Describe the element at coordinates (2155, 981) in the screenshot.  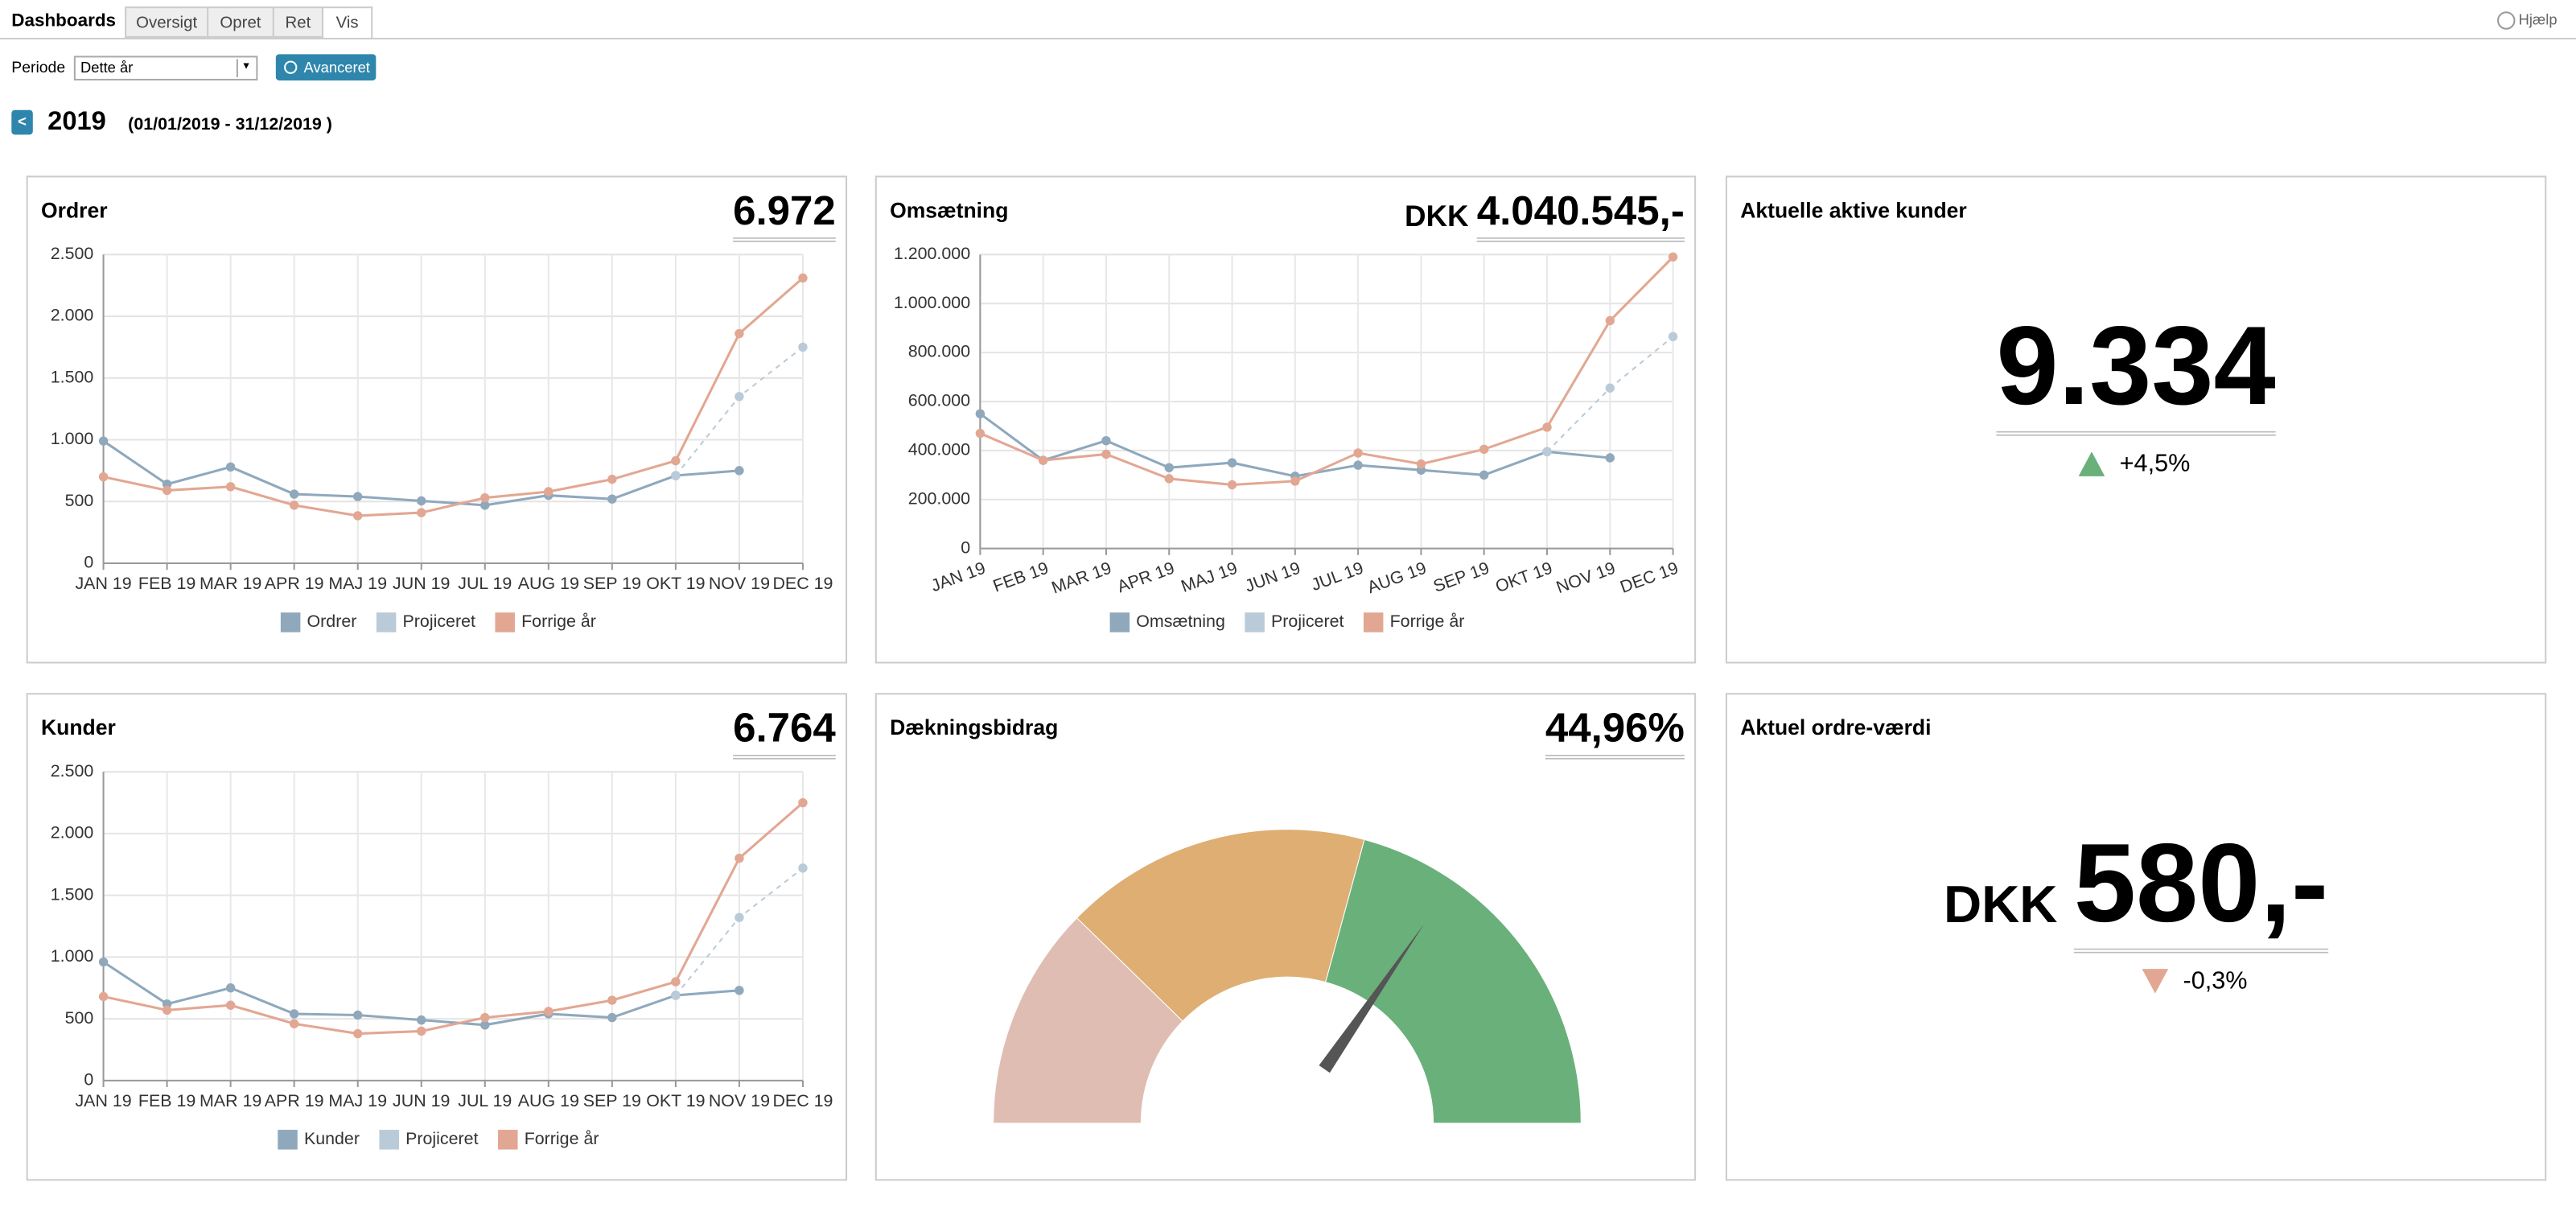
I see `trend-arrow` at that location.